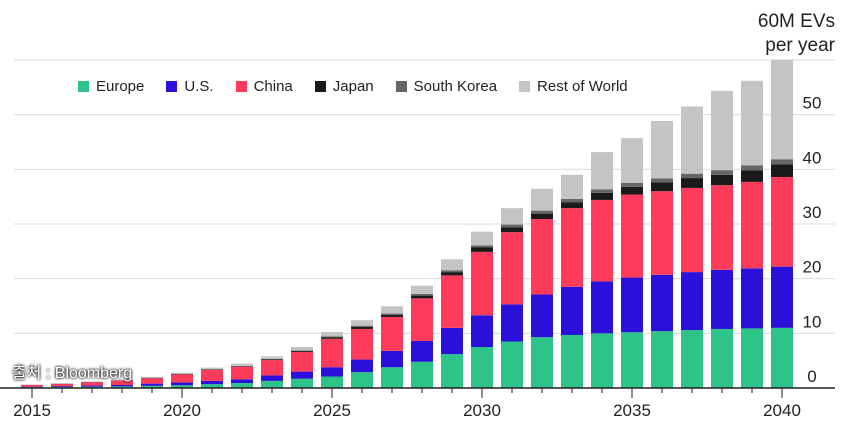  Describe the element at coordinates (332, 334) in the screenshot. I see `bar-2025-rest-of-world` at that location.